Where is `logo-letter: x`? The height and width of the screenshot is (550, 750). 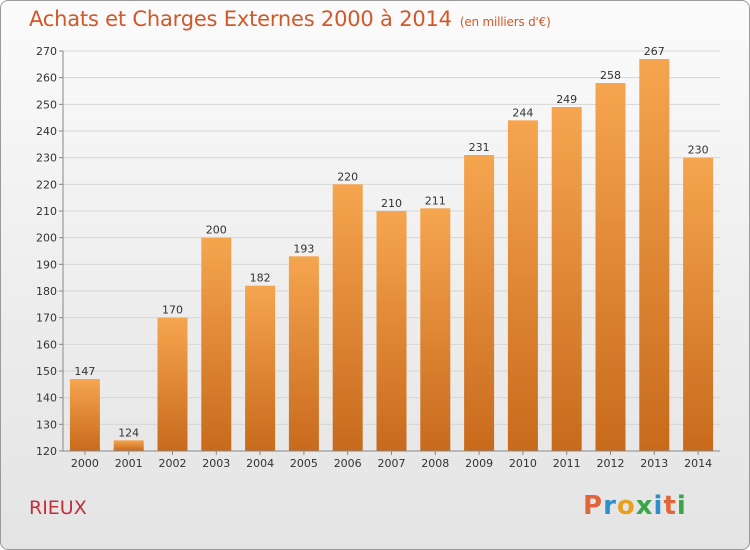 logo-letter: x is located at coordinates (644, 506).